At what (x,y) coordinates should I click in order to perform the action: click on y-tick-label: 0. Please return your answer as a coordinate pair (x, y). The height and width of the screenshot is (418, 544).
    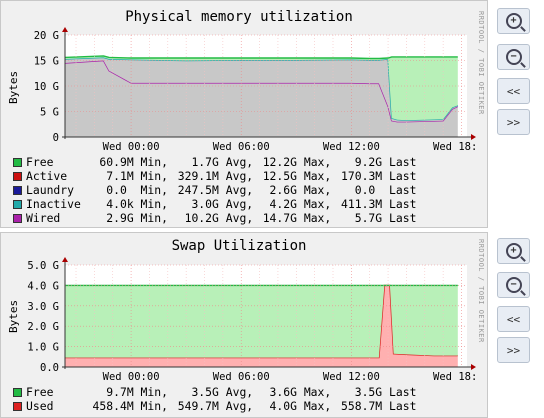
    Looking at the image, I should click on (56, 138).